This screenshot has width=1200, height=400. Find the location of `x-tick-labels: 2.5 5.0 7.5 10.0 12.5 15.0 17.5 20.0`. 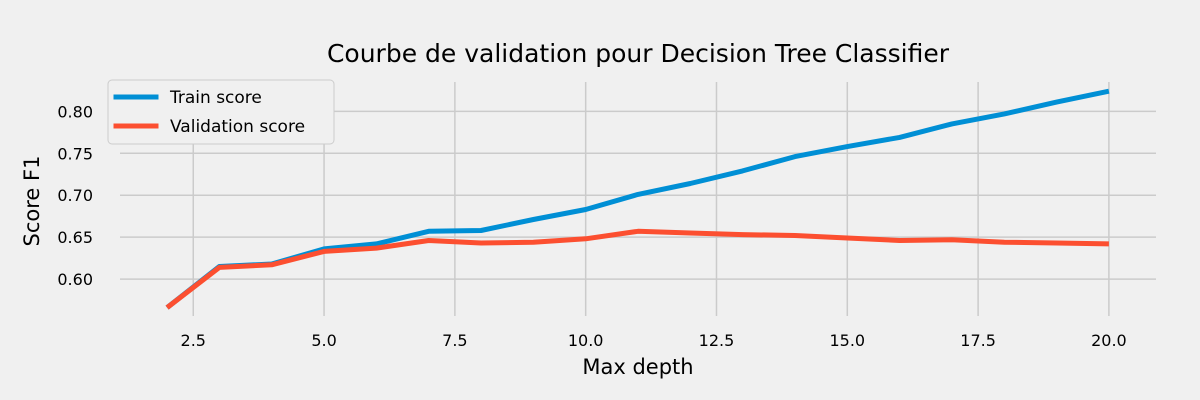

x-tick-labels: 2.5 5.0 7.5 10.0 12.5 15.0 17.5 20.0 is located at coordinates (654, 340).